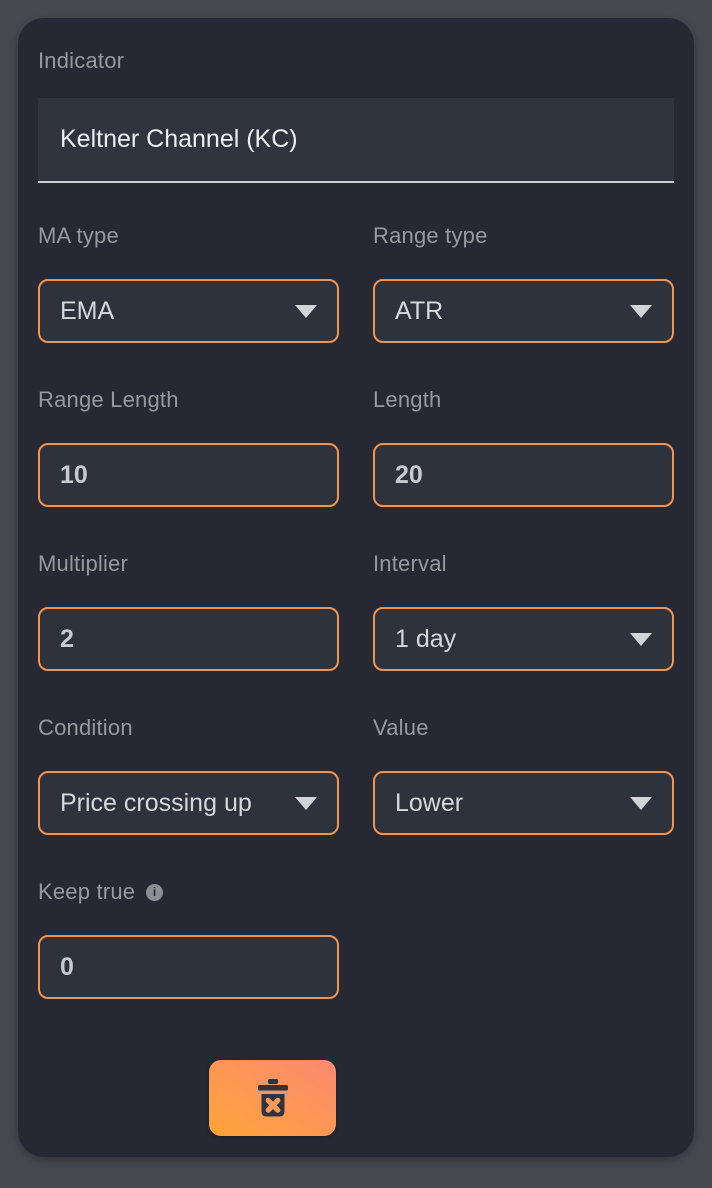  I want to click on trash-delete-icon, so click(272, 1098).